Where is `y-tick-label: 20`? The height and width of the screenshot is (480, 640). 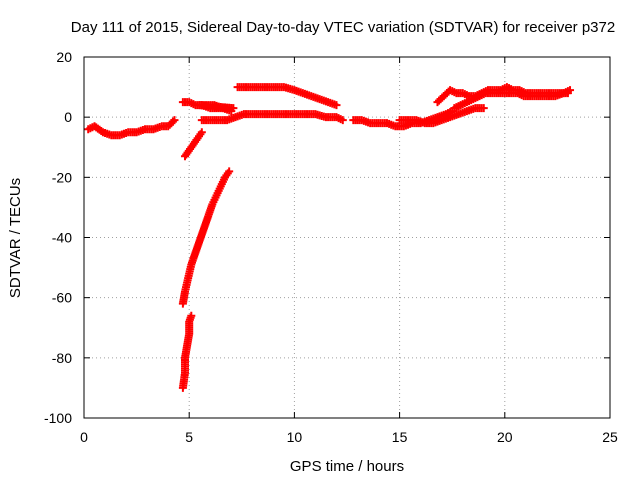
y-tick-label: 20 is located at coordinates (64, 57).